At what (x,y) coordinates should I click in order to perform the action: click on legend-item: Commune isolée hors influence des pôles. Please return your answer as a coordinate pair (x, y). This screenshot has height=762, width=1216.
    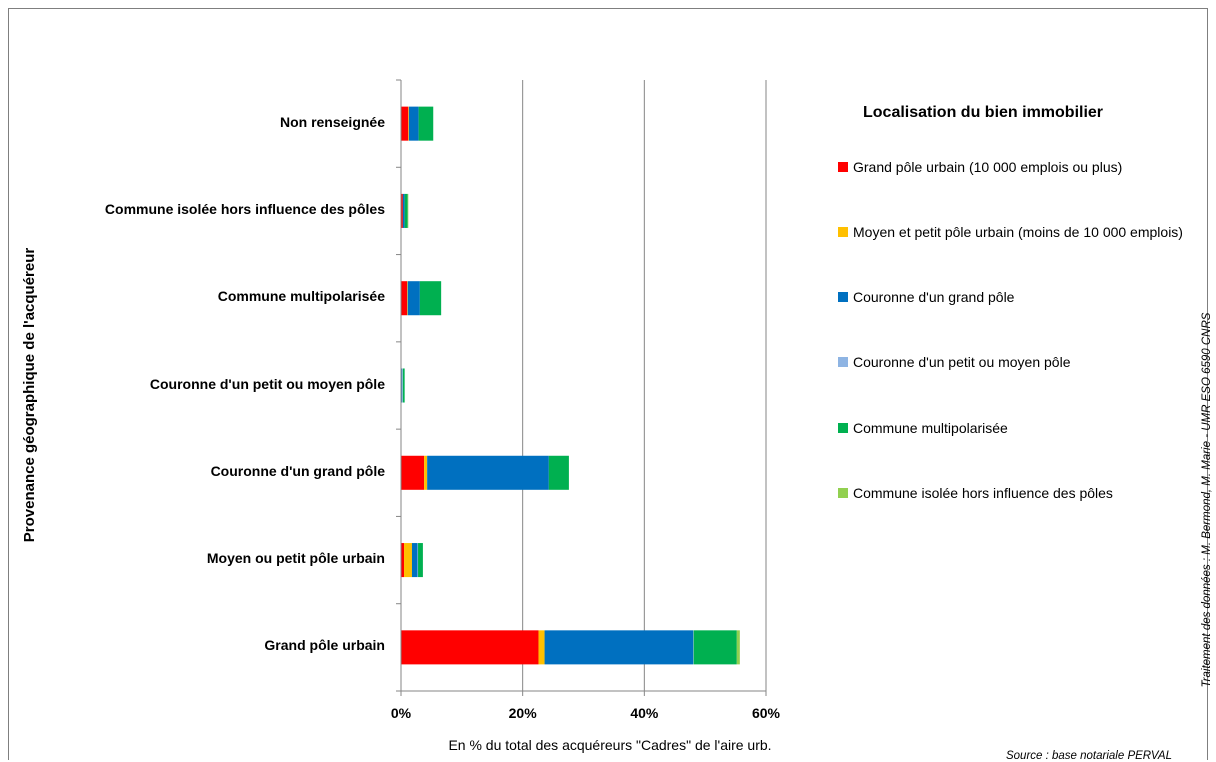
    Looking at the image, I should click on (1013, 493).